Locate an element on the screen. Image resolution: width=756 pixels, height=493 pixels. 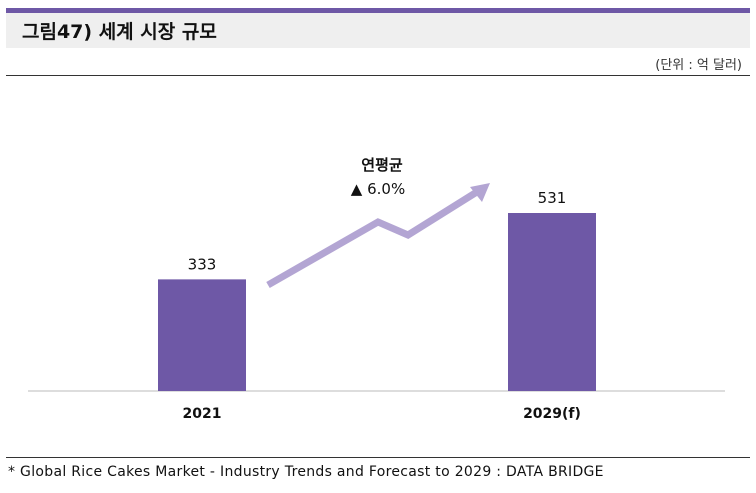
x-tick-label: 2029(f) is located at coordinates (552, 414).